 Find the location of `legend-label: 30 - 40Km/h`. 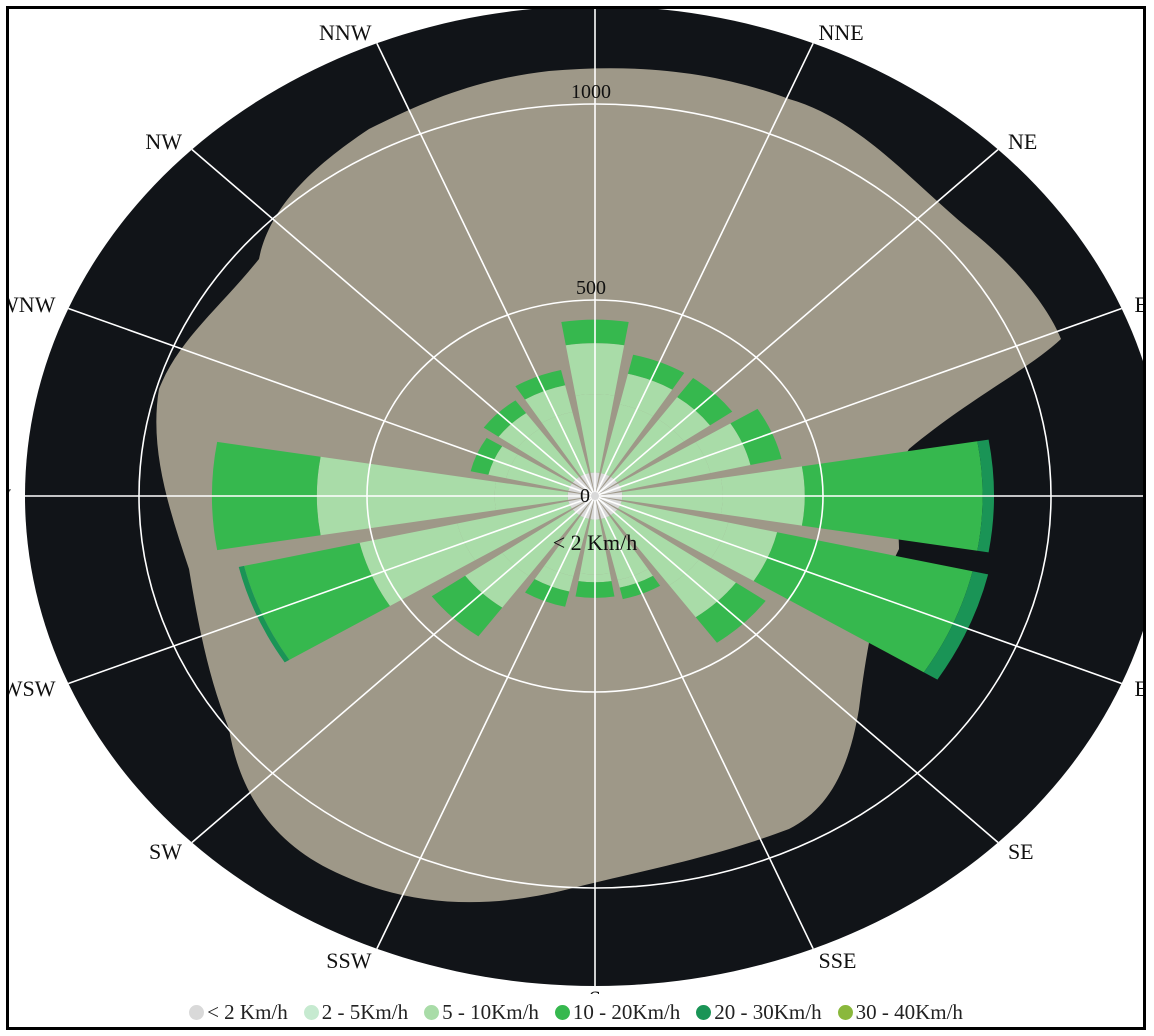

legend-label: 30 - 40Km/h is located at coordinates (909, 1011).